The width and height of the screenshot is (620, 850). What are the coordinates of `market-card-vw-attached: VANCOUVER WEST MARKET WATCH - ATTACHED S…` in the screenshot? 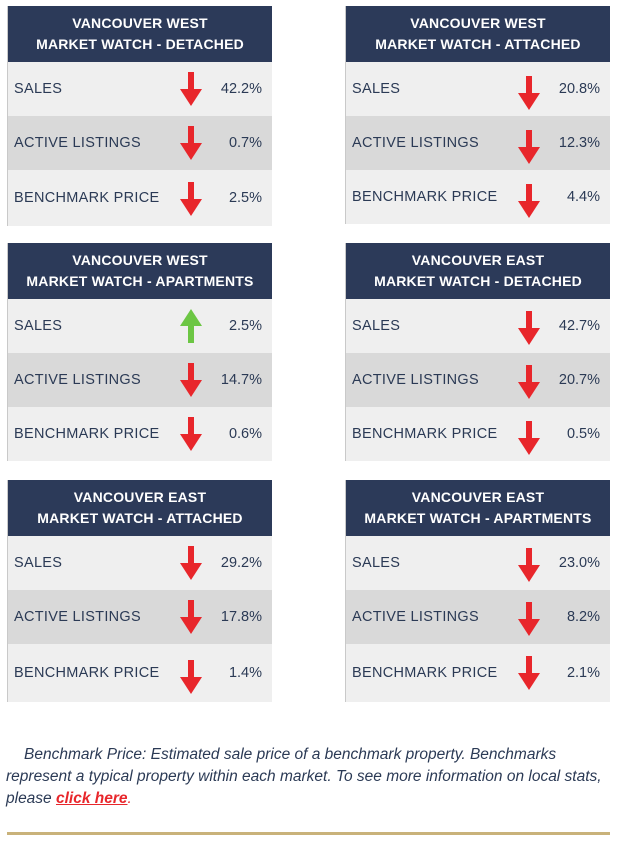 It's located at (477, 115).